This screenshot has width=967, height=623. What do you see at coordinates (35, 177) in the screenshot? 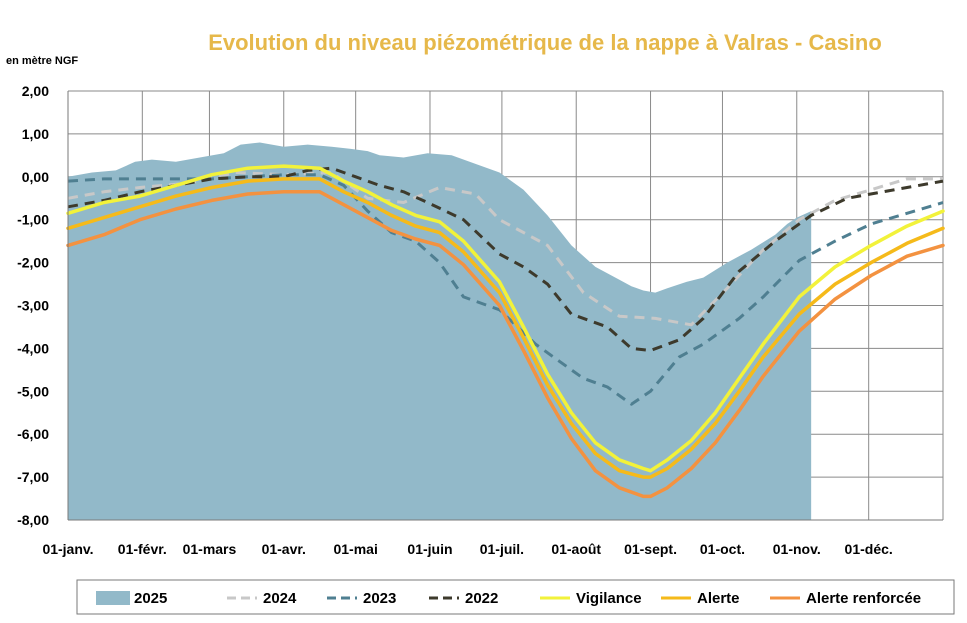
I see `y-tick-label: 0,00` at bounding box center [35, 177].